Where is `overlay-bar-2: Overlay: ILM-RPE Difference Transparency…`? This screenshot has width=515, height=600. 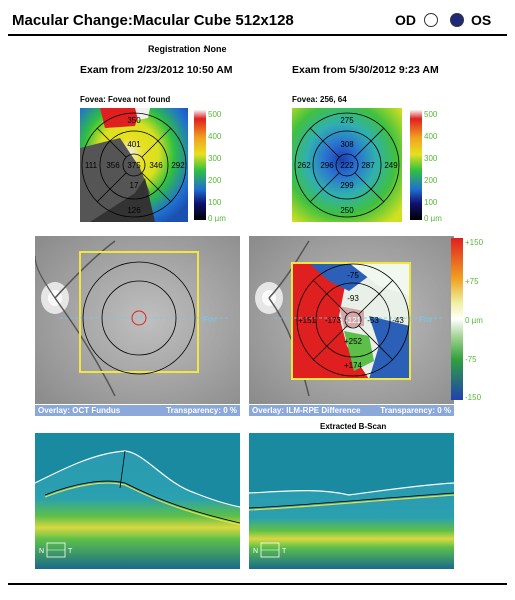
overlay-bar-2: Overlay: ILM-RPE Difference Transparency… is located at coordinates (351, 410).